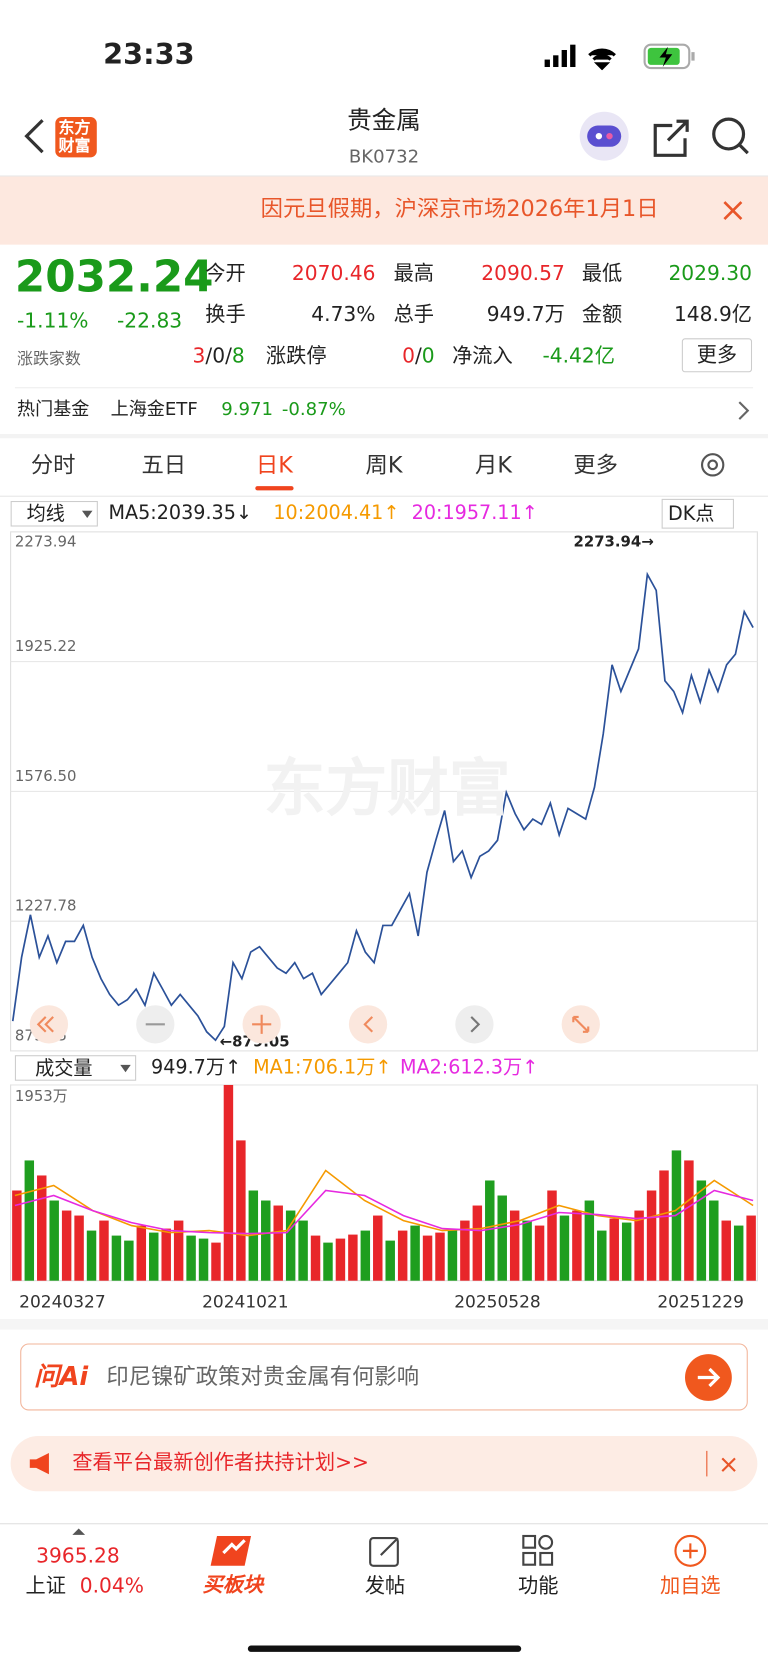 This screenshot has width=768, height=1669. What do you see at coordinates (538, 1551) in the screenshot?
I see `function-icon` at bounding box center [538, 1551].